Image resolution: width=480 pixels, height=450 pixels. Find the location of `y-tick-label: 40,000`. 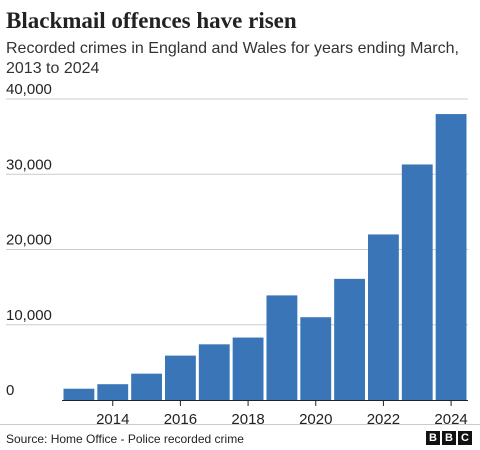

y-tick-label: 40,000 is located at coordinates (29, 89).